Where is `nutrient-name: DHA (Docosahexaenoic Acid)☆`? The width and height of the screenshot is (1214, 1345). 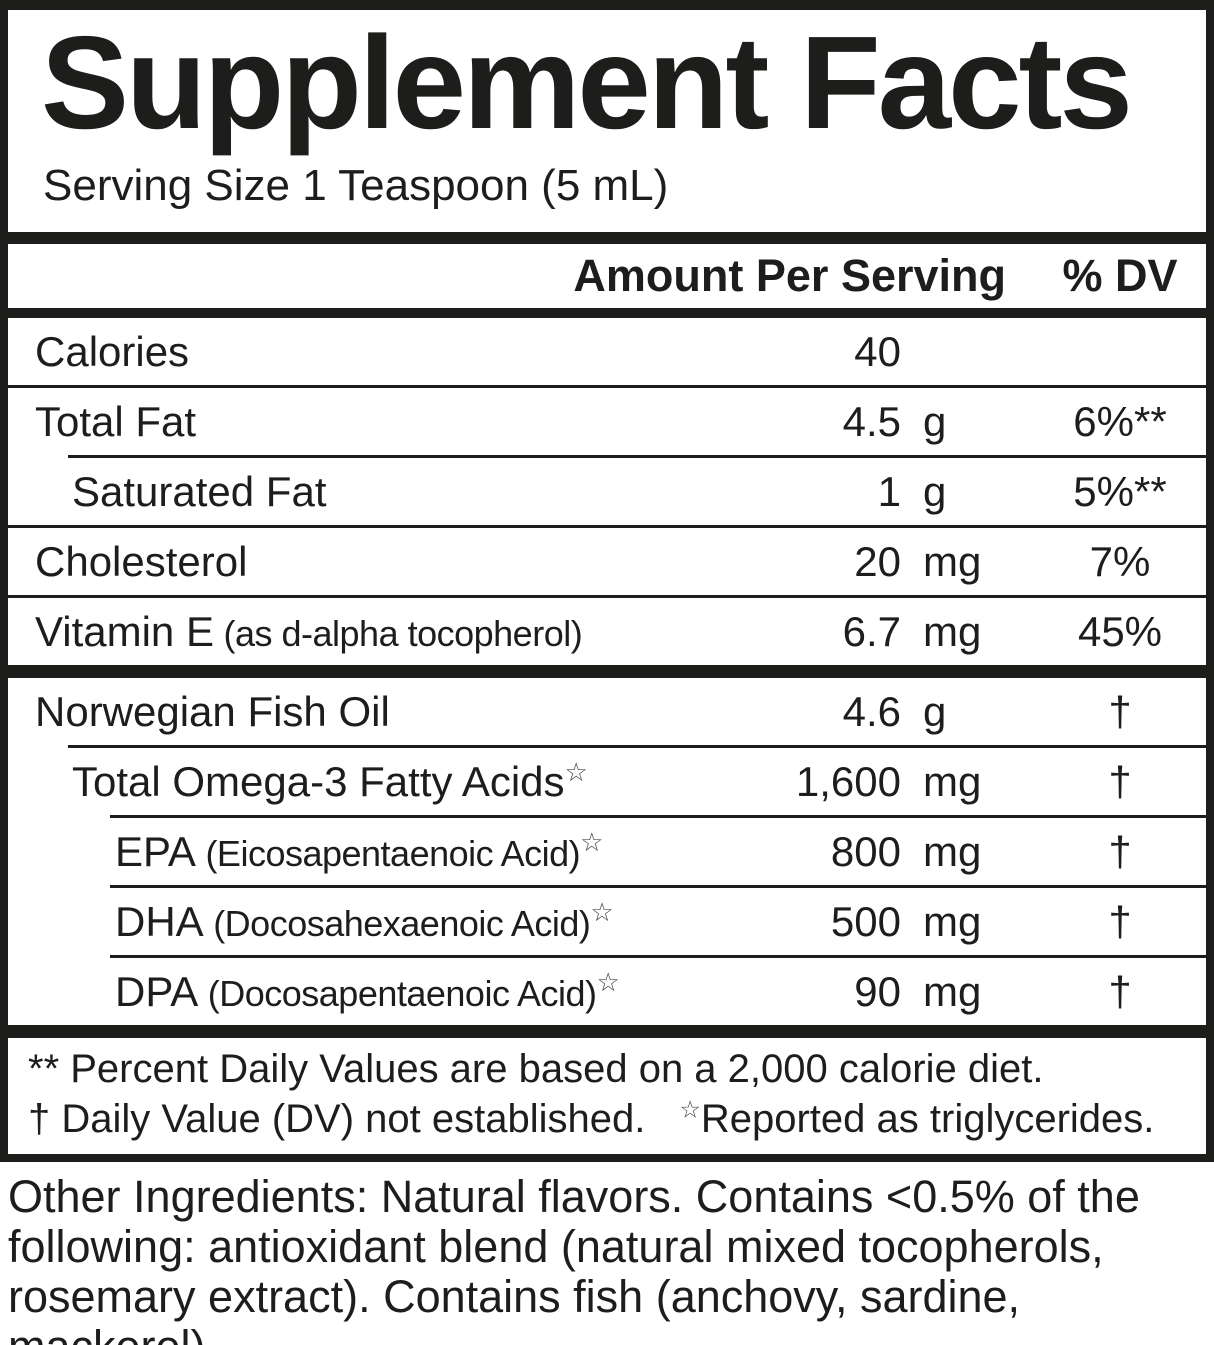 nutrient-name: DHA (Docosahexaenoic Acid)☆ is located at coordinates (364, 921).